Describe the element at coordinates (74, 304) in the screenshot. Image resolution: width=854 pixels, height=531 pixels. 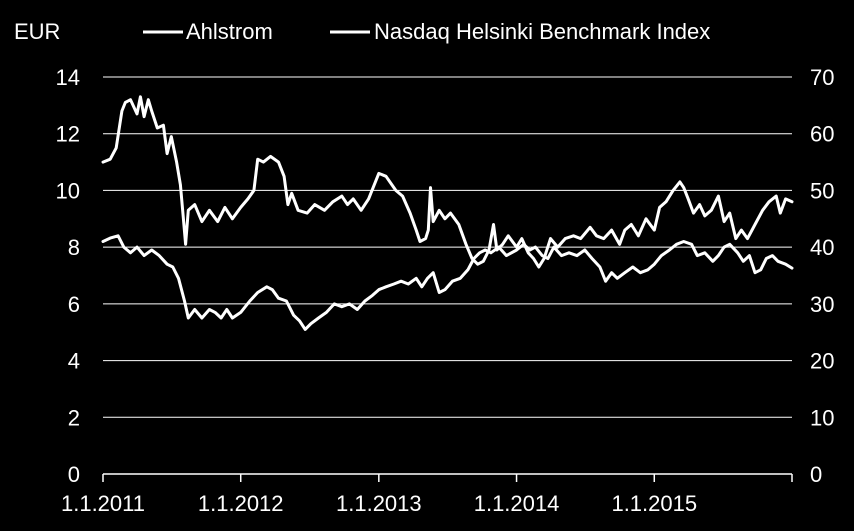
I see `left-tick-label: 6` at that location.